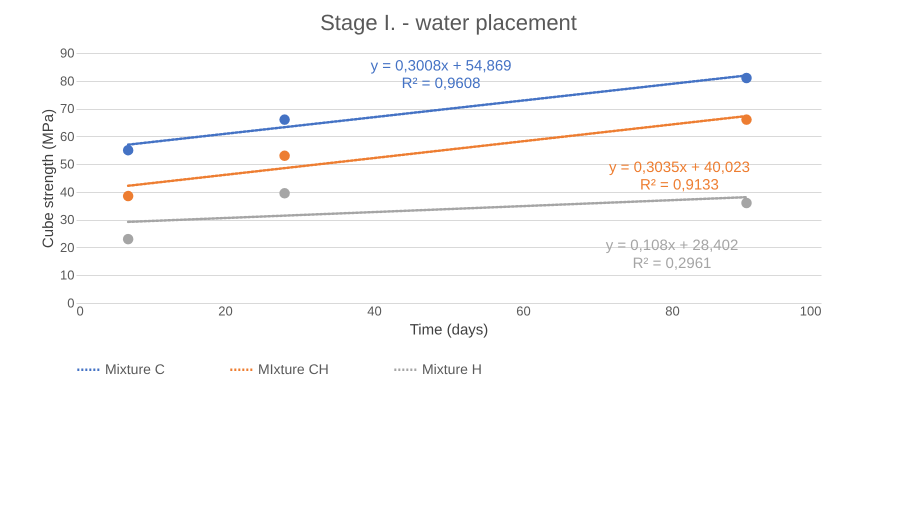 The image size is (903, 506). What do you see at coordinates (672, 311) in the screenshot?
I see `x-tick-label: 80` at bounding box center [672, 311].